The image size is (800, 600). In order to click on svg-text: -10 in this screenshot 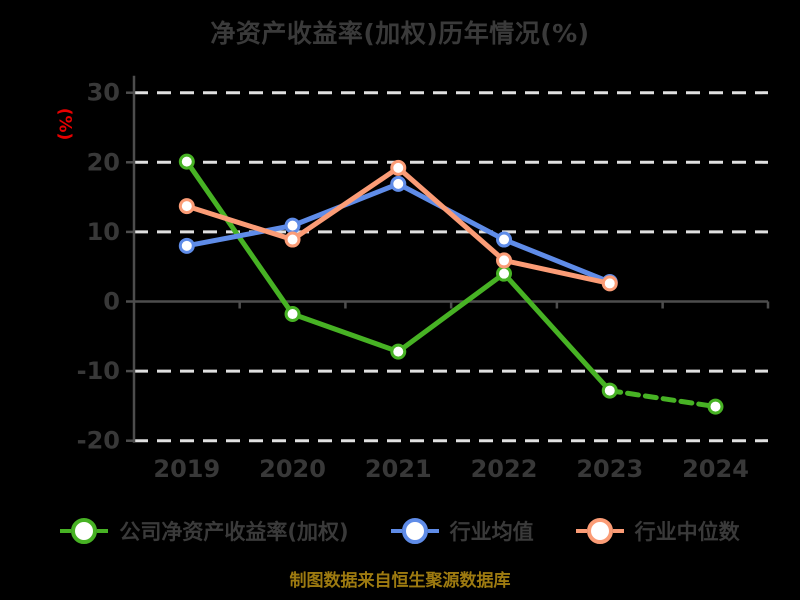, I will do `click(98, 371)`.